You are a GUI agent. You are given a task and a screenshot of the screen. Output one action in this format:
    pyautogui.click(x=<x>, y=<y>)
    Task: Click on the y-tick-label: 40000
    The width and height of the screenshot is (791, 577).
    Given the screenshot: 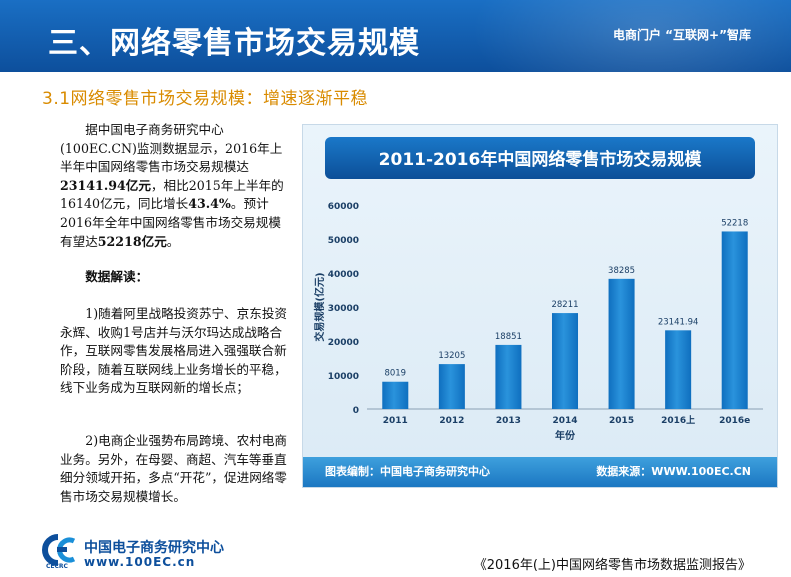 What is the action you would take?
    pyautogui.click(x=343, y=275)
    